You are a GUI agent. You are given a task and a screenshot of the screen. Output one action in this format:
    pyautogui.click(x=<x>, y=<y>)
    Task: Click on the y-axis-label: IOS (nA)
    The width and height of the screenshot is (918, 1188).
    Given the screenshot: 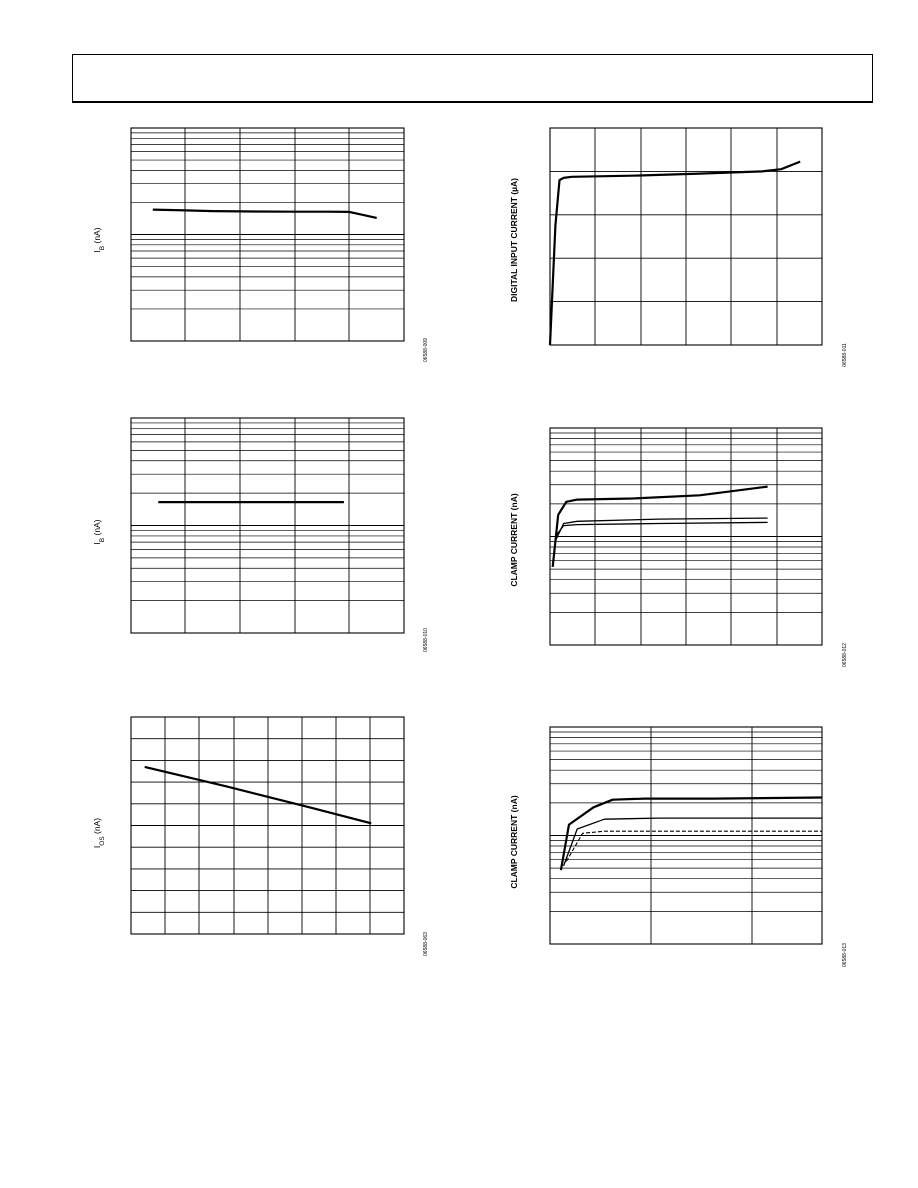 What is the action you would take?
    pyautogui.click(x=99, y=833)
    